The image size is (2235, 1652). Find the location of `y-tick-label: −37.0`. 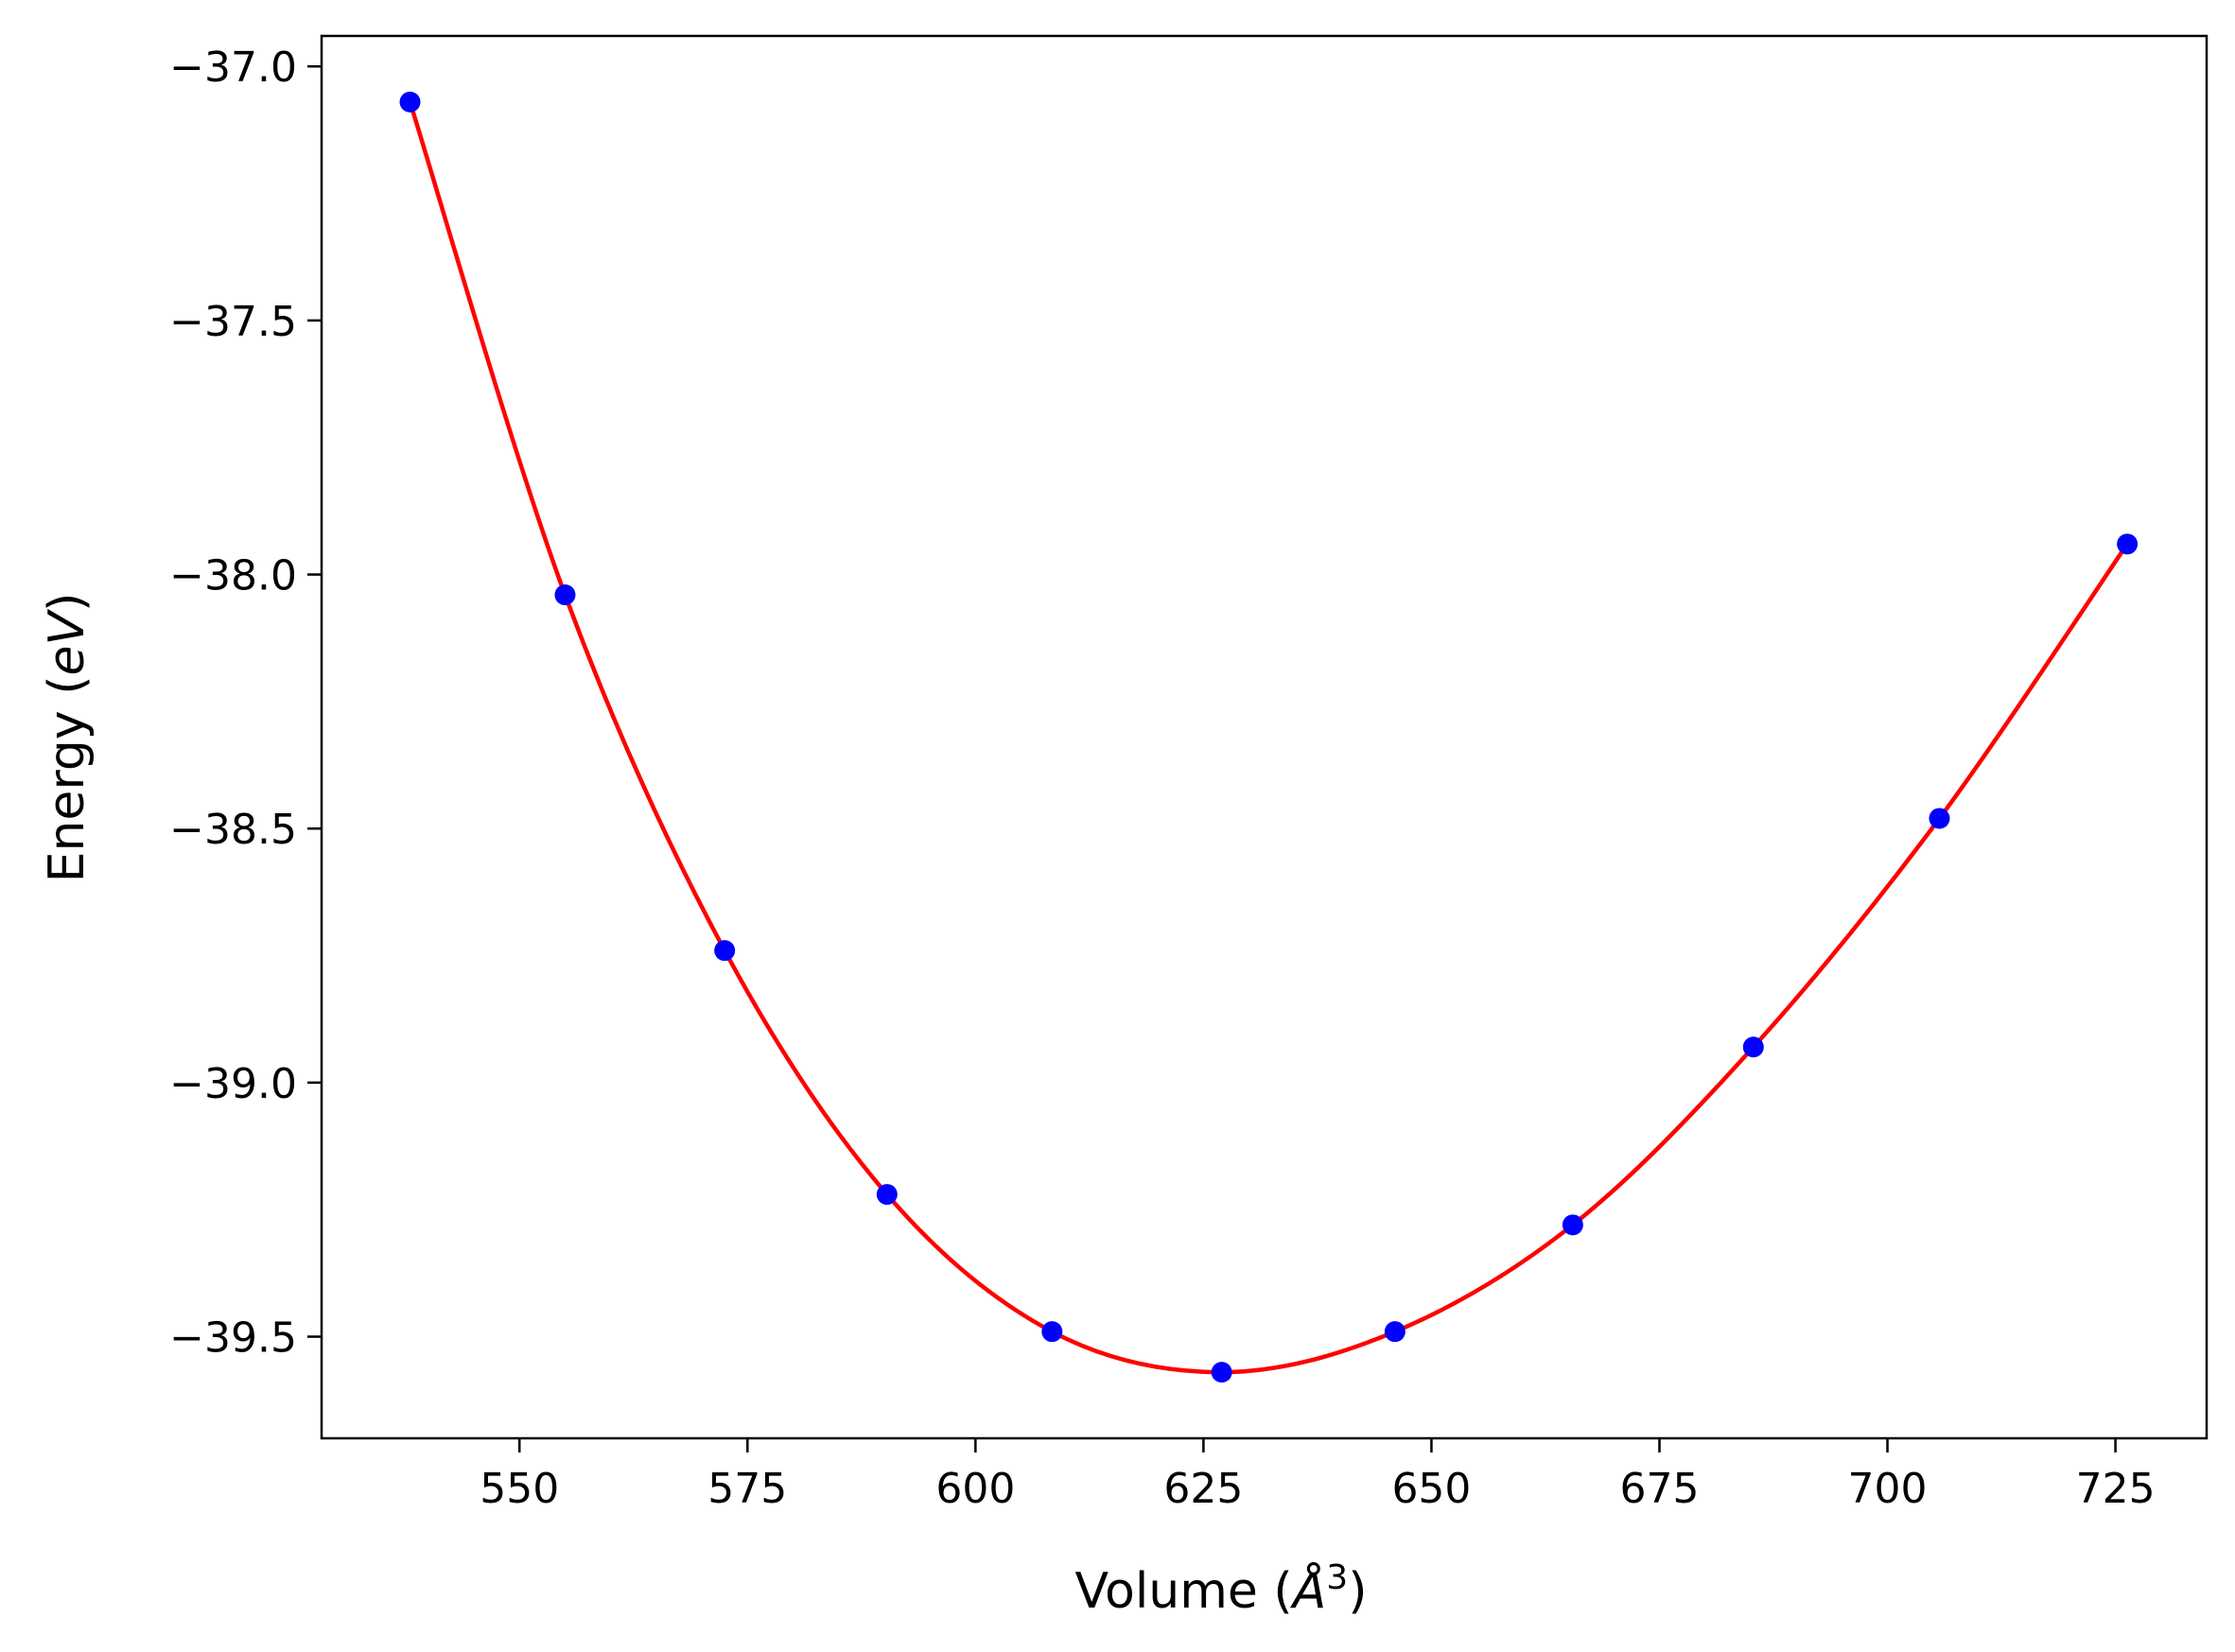

y-tick-label: −37.0 is located at coordinates (233, 68).